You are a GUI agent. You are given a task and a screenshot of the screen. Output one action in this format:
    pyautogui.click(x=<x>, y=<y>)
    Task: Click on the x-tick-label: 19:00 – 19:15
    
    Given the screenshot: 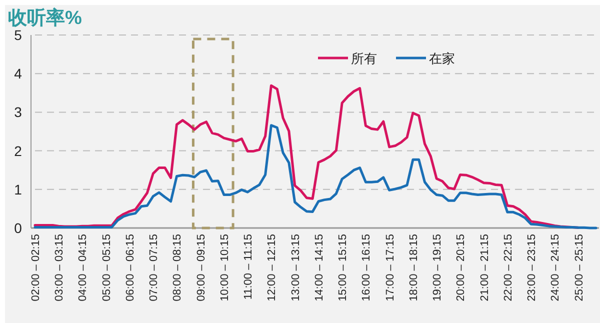 What is the action you would take?
    pyautogui.click(x=438, y=268)
    